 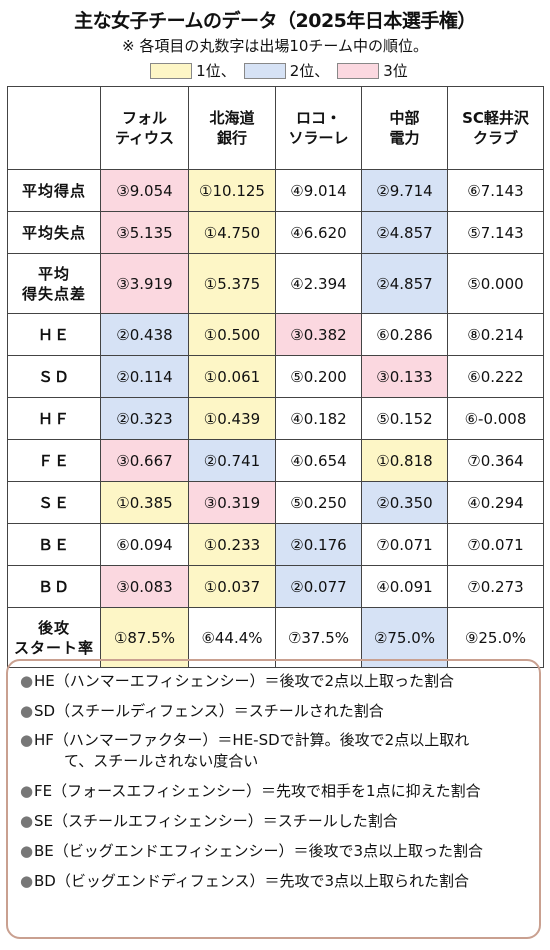 I want to click on stat-cell: ③0.667, so click(x=144, y=460).